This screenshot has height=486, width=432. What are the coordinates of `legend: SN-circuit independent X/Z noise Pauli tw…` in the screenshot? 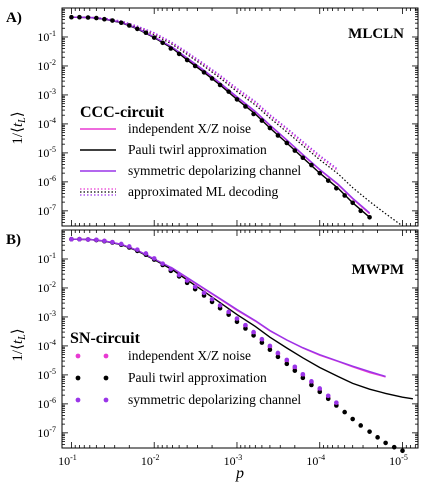 It's located at (185, 368).